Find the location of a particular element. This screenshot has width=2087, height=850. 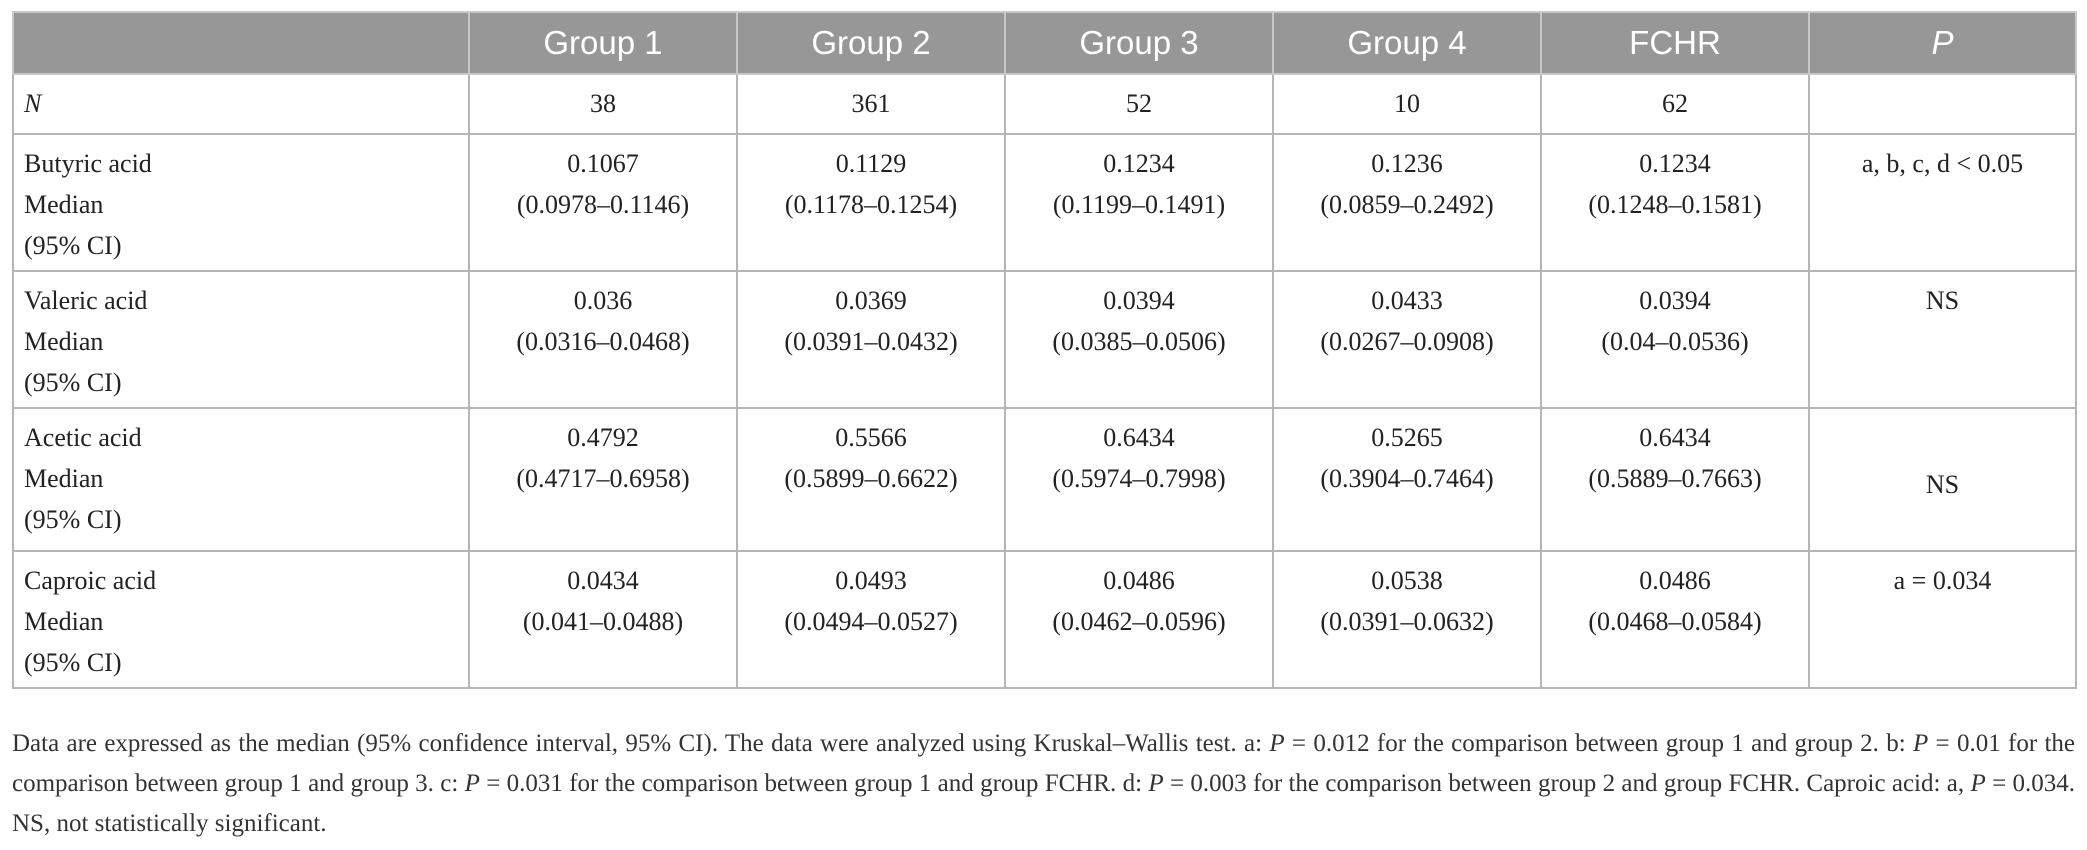

ci-value: (0.0978–0.1146) is located at coordinates (603, 204).